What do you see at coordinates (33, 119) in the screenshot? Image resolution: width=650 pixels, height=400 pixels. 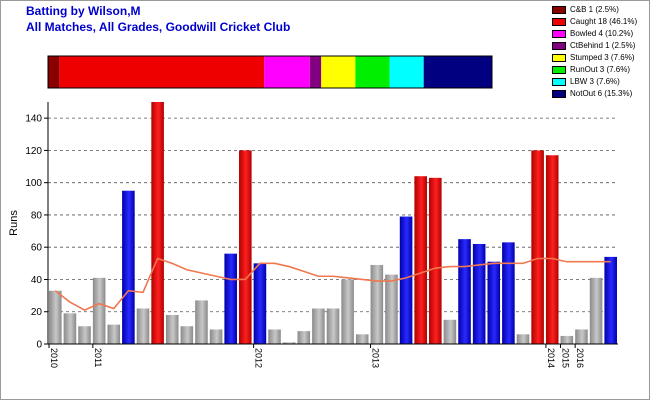 I see `y-tick-label: 140` at bounding box center [33, 119].